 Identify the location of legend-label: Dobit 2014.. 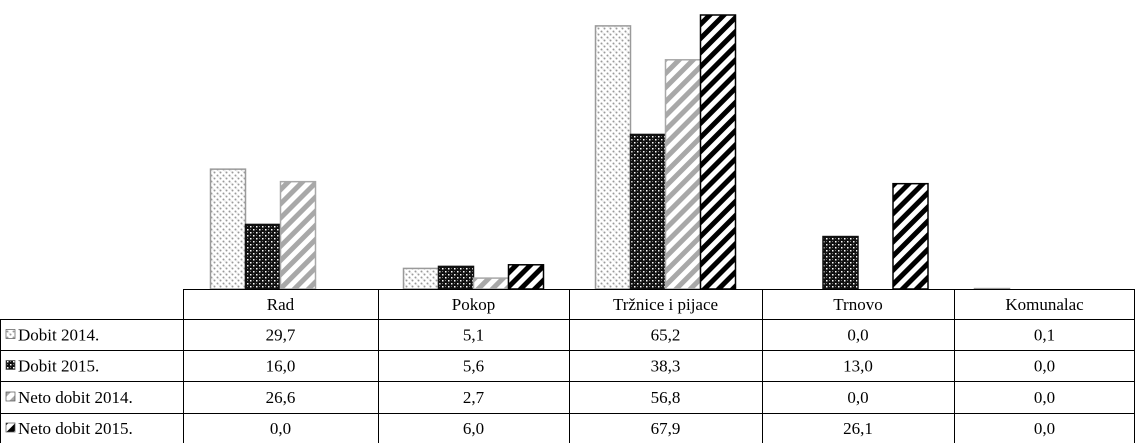
(58, 335).